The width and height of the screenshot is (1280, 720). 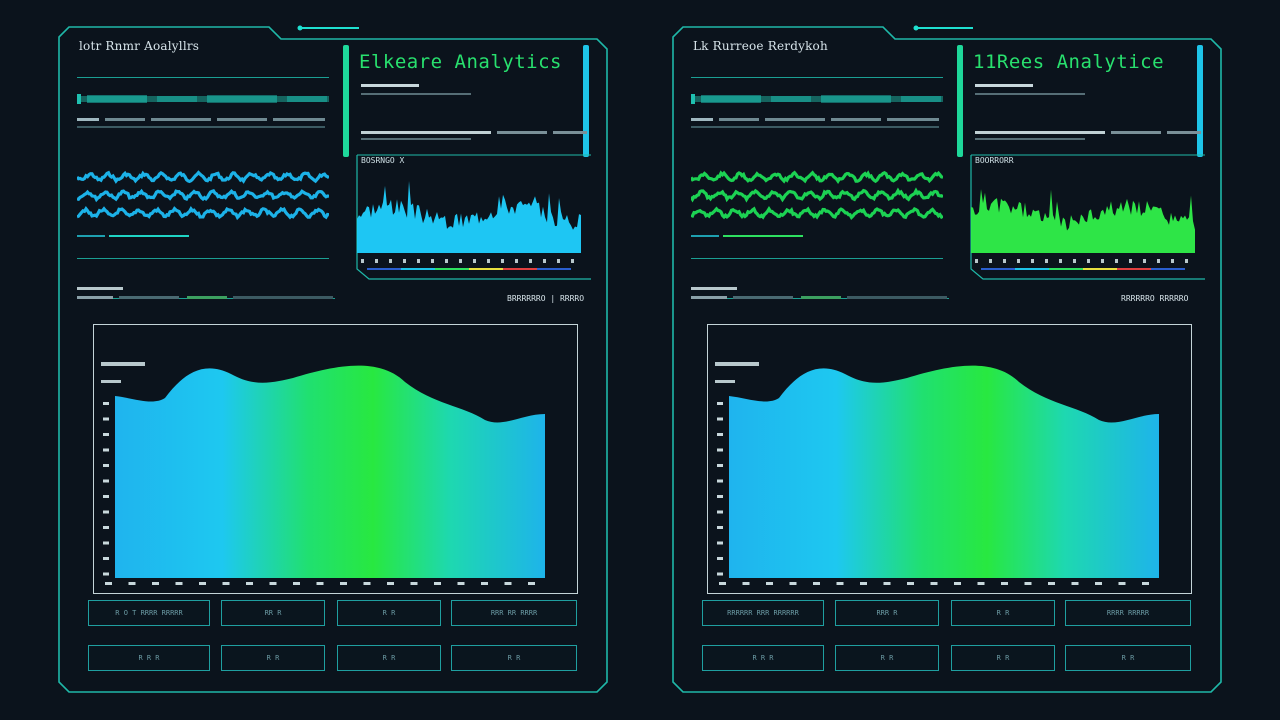 I want to click on control-button: RR R, so click(x=273, y=613).